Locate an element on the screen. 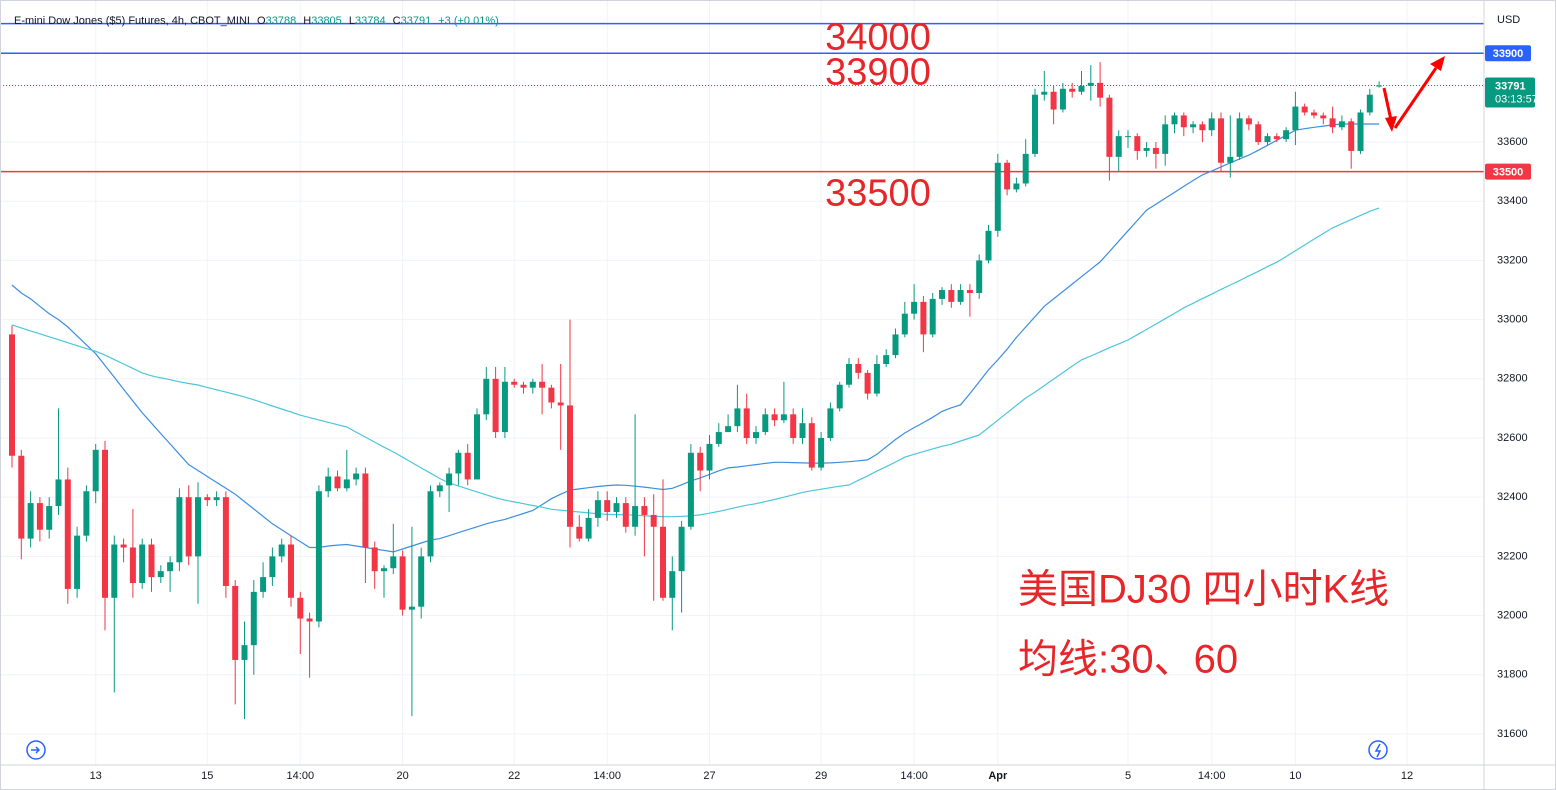 The height and width of the screenshot is (790, 1556). ohlc-value: 33805 is located at coordinates (326, 21).